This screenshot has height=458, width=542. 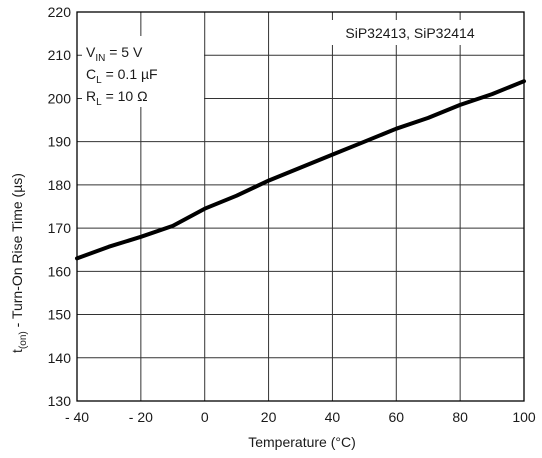 I want to click on y-tick-label: 220, so click(x=60, y=12).